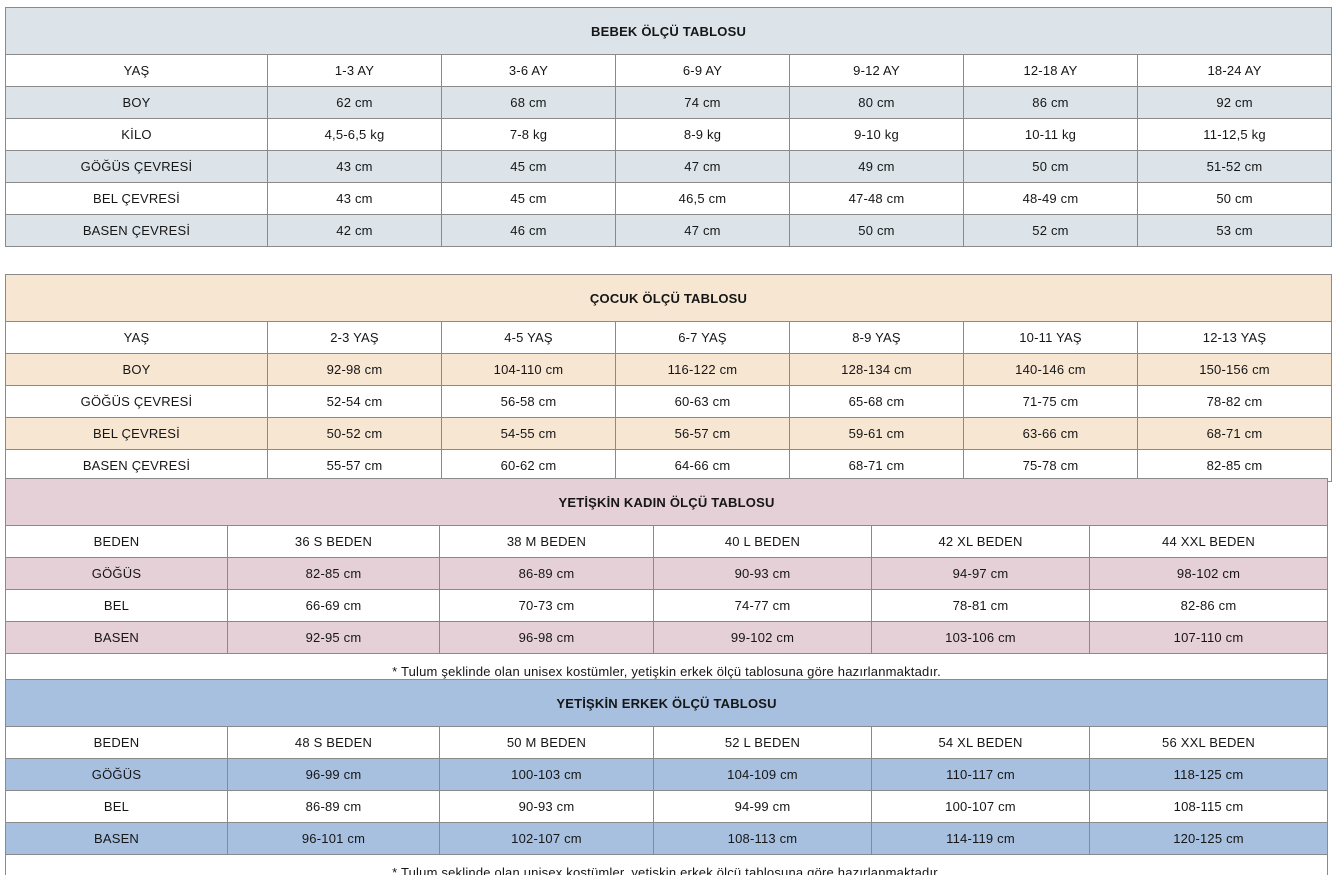 Image resolution: width=1337 pixels, height=875 pixels. Describe the element at coordinates (116, 774) in the screenshot. I see `row-label: GÖĞÜS` at that location.